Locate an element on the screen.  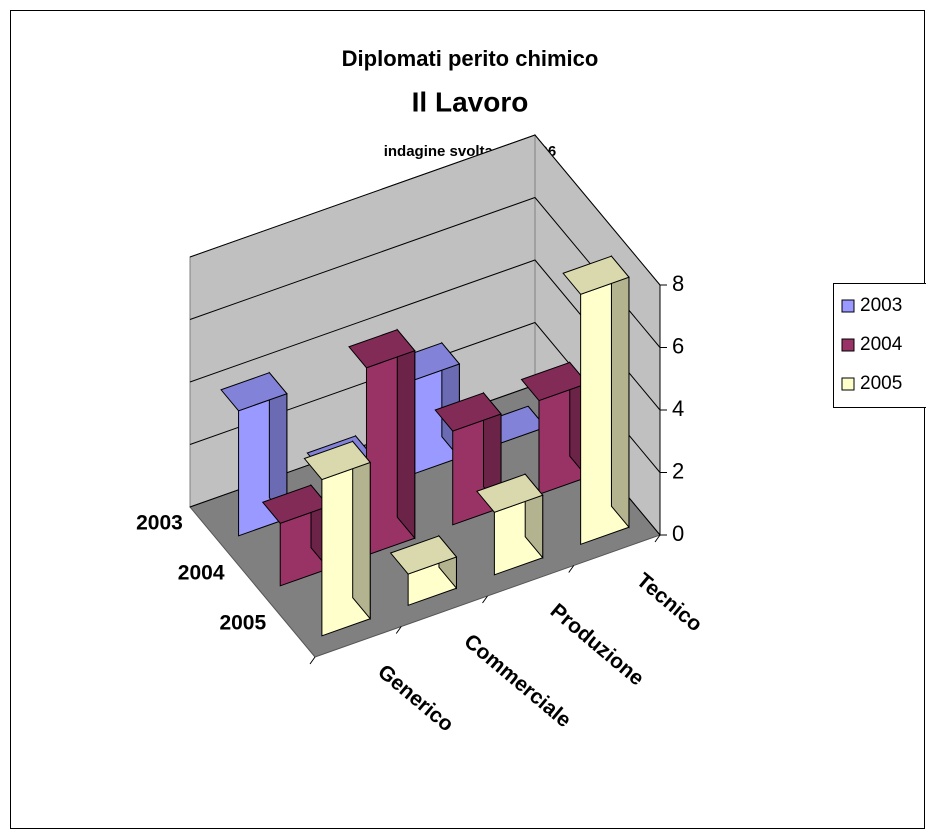
legend-label: 2004 is located at coordinates (881, 344).